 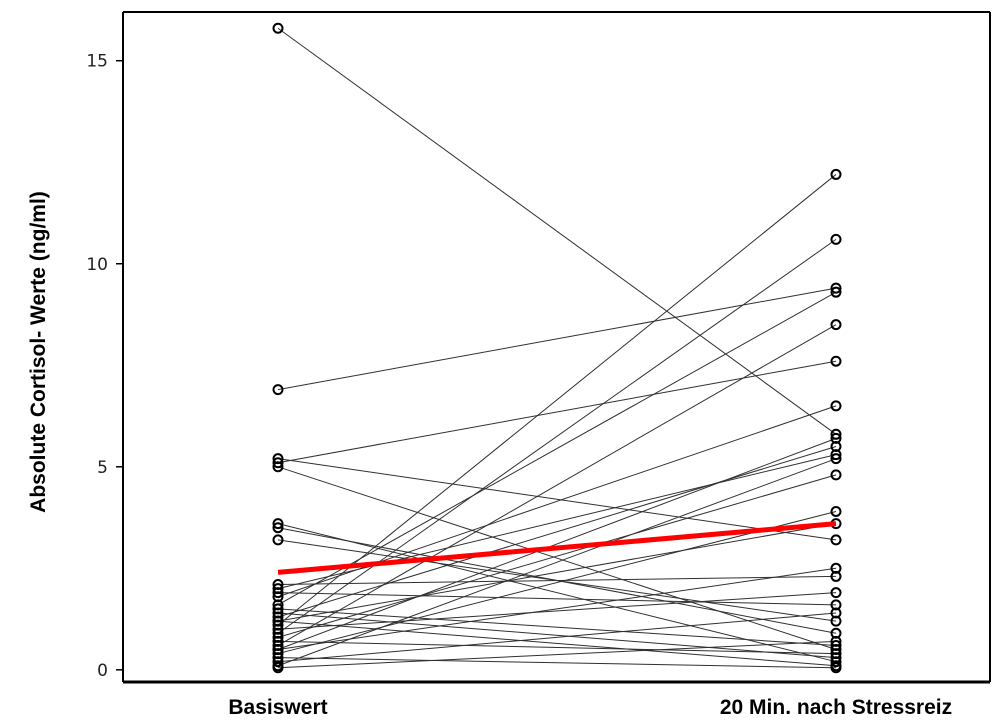 I want to click on x-category-label-baseline: Basiswert, so click(x=277, y=707).